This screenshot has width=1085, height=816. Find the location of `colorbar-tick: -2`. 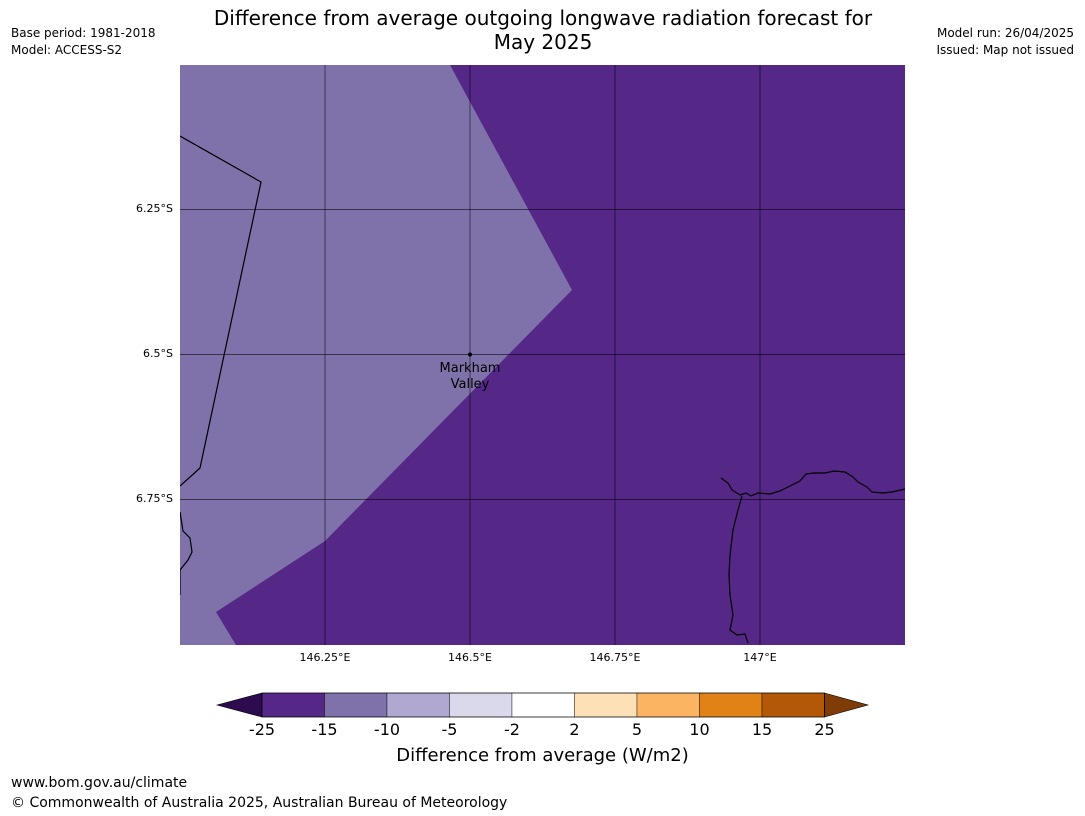

colorbar-tick: -2 is located at coordinates (512, 729).